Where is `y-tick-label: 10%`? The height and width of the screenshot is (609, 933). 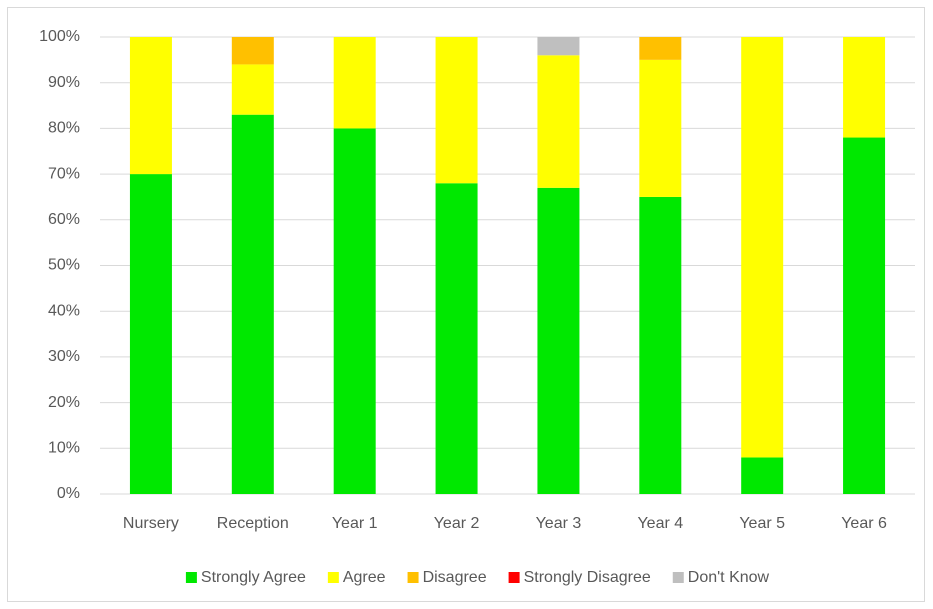 y-tick-label: 10% is located at coordinates (64, 448).